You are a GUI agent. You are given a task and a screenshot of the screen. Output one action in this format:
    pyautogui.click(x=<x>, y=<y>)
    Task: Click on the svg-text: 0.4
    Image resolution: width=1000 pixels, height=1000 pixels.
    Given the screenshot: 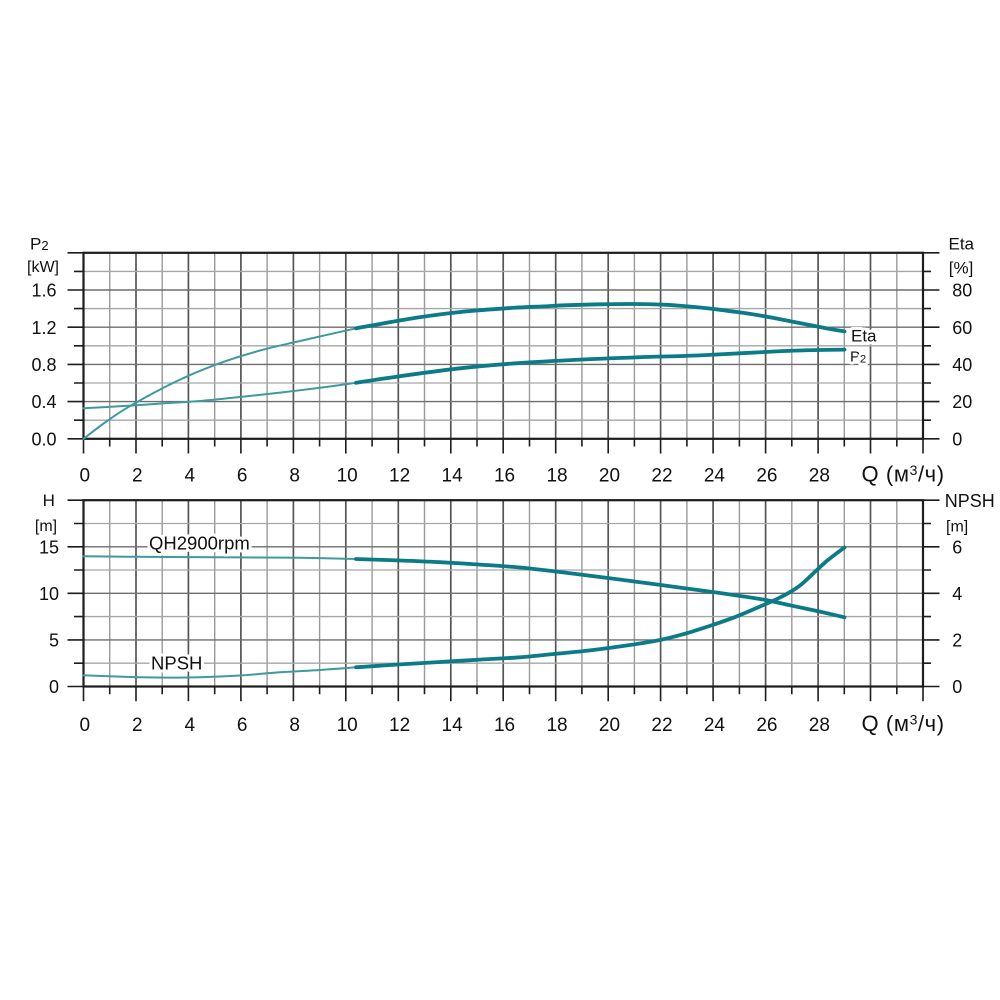 What is the action you would take?
    pyautogui.click(x=43, y=402)
    